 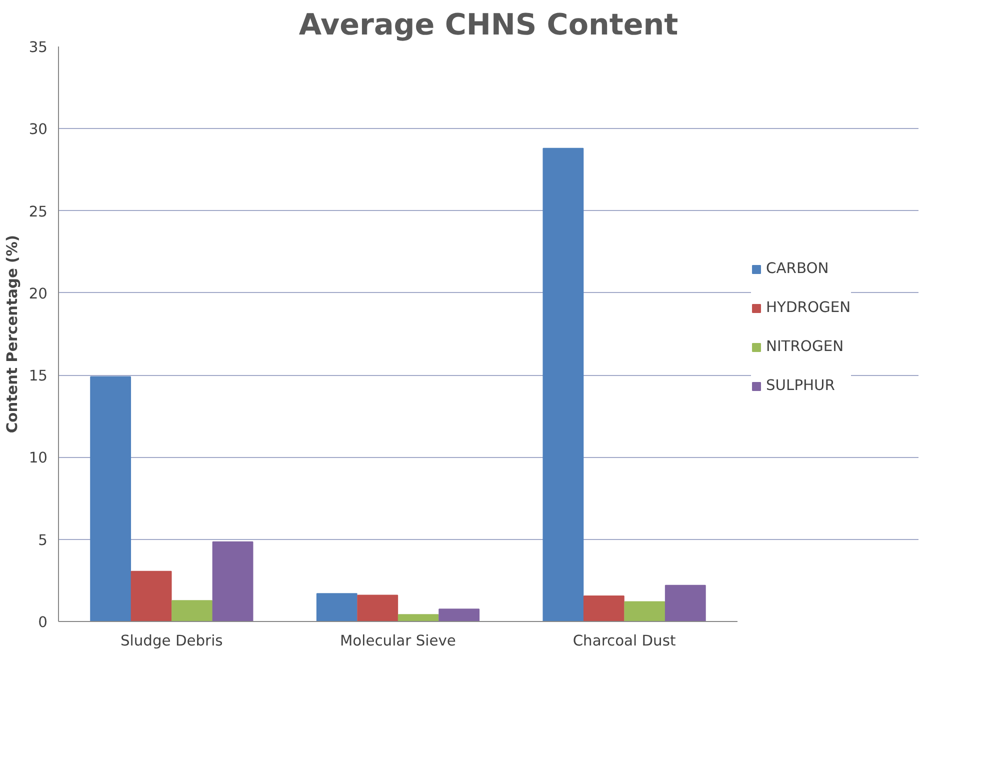 What do you see at coordinates (171, 641) in the screenshot?
I see `x-tick-label: Sludge Debris` at bounding box center [171, 641].